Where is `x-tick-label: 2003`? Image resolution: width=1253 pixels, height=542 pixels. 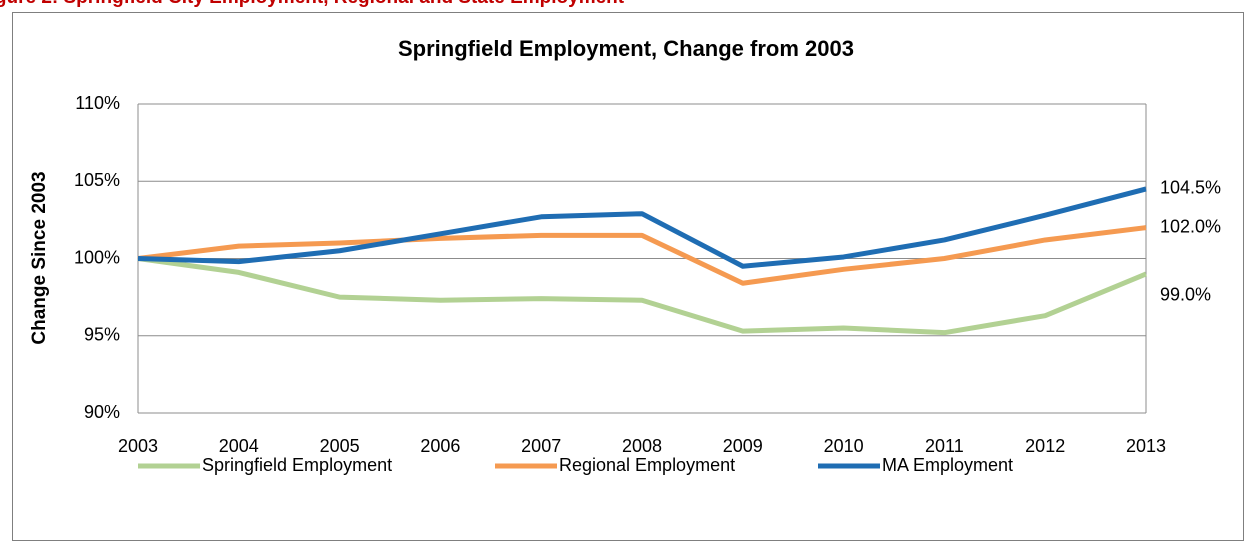 x-tick-label: 2003 is located at coordinates (138, 446).